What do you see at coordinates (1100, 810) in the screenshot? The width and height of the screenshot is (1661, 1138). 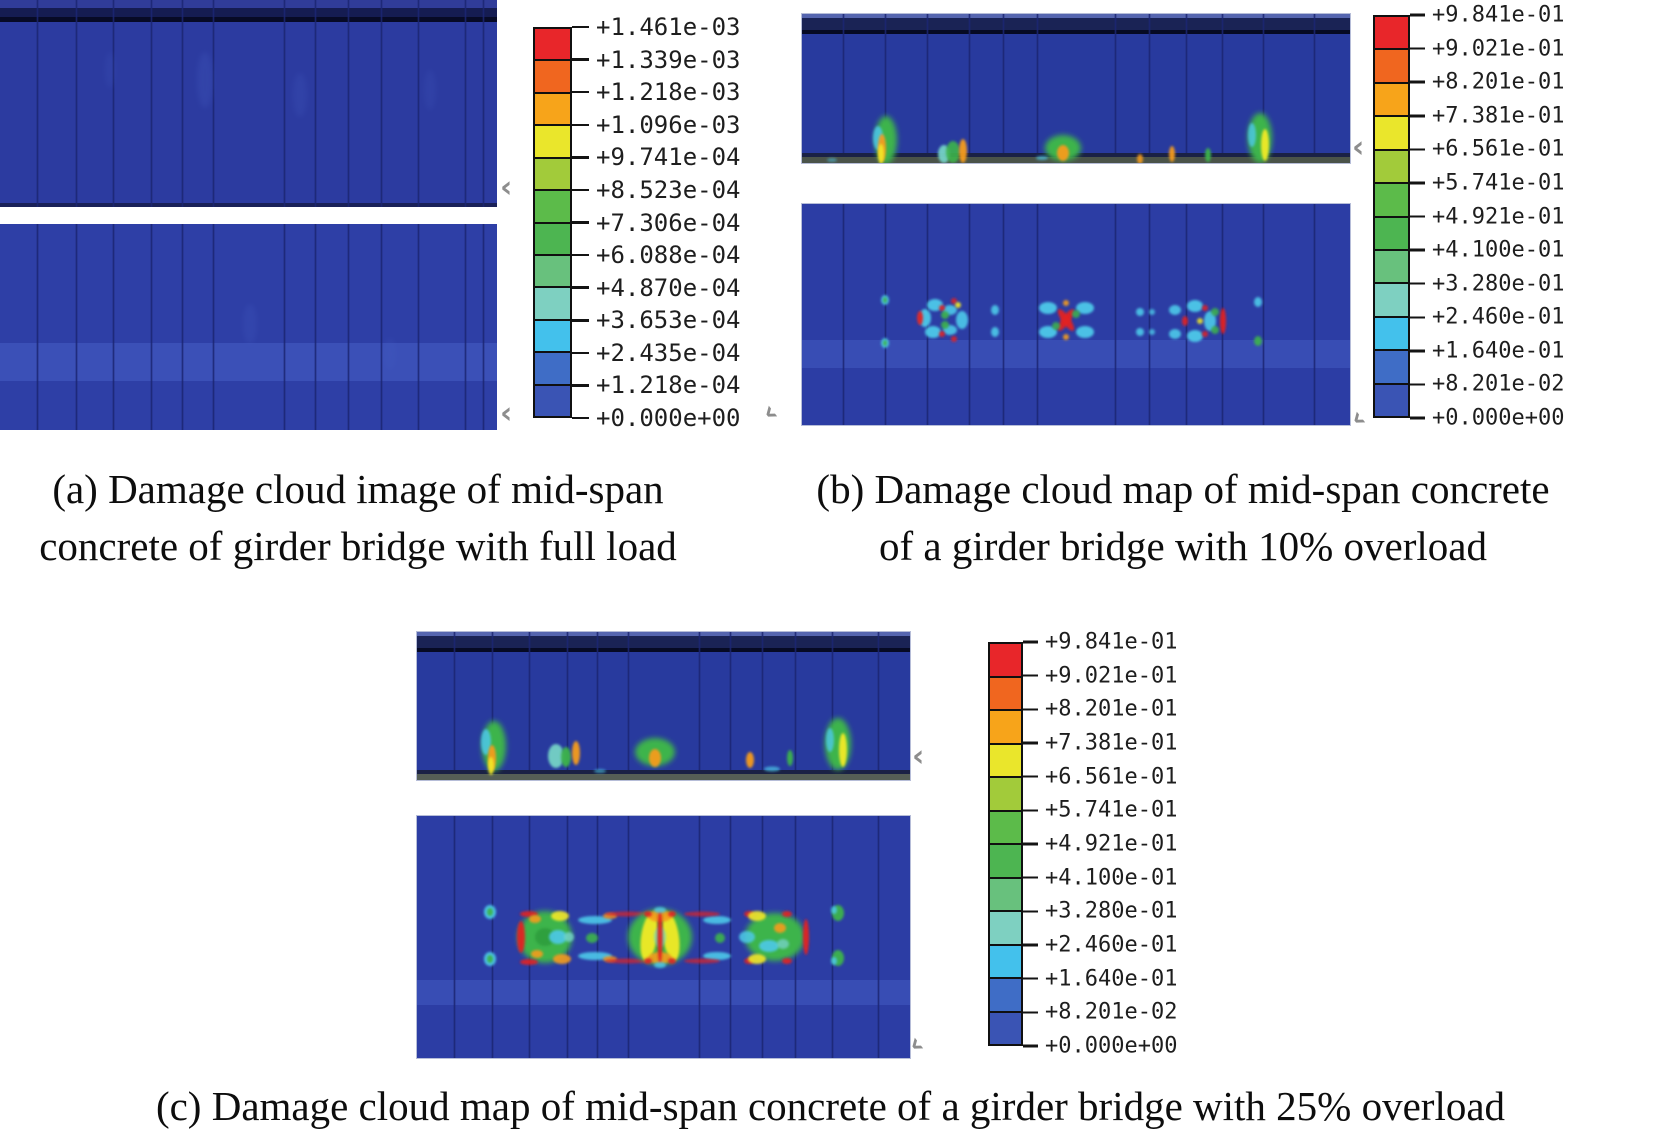 I see `legend-tick-row: +5.741e-01` at bounding box center [1100, 810].